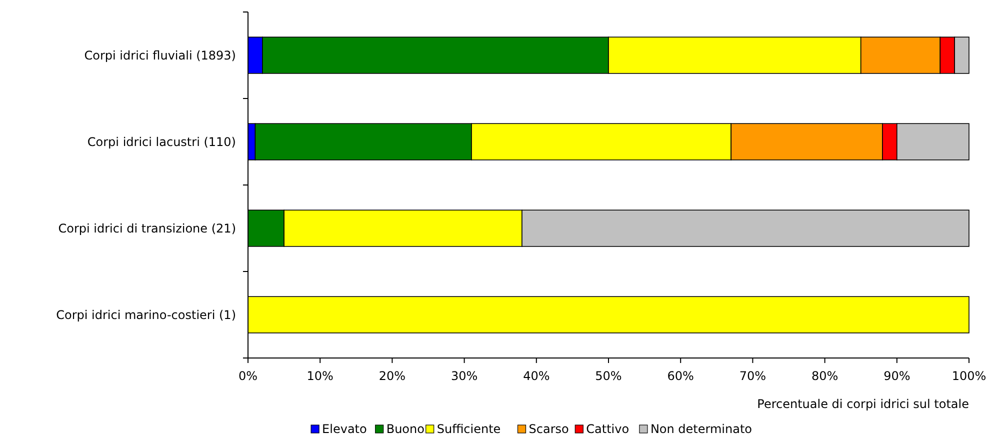 The width and height of the screenshot is (990, 438). I want to click on y-tick-label: Corpi idrici fluviali (1893), so click(160, 55).